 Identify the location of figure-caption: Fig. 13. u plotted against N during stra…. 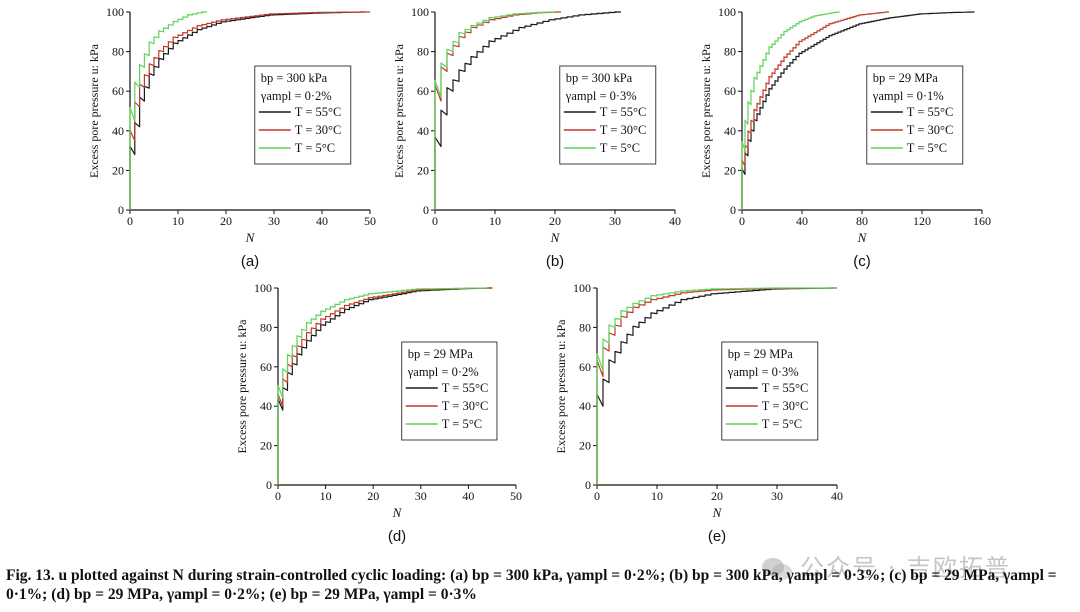
(541, 585).